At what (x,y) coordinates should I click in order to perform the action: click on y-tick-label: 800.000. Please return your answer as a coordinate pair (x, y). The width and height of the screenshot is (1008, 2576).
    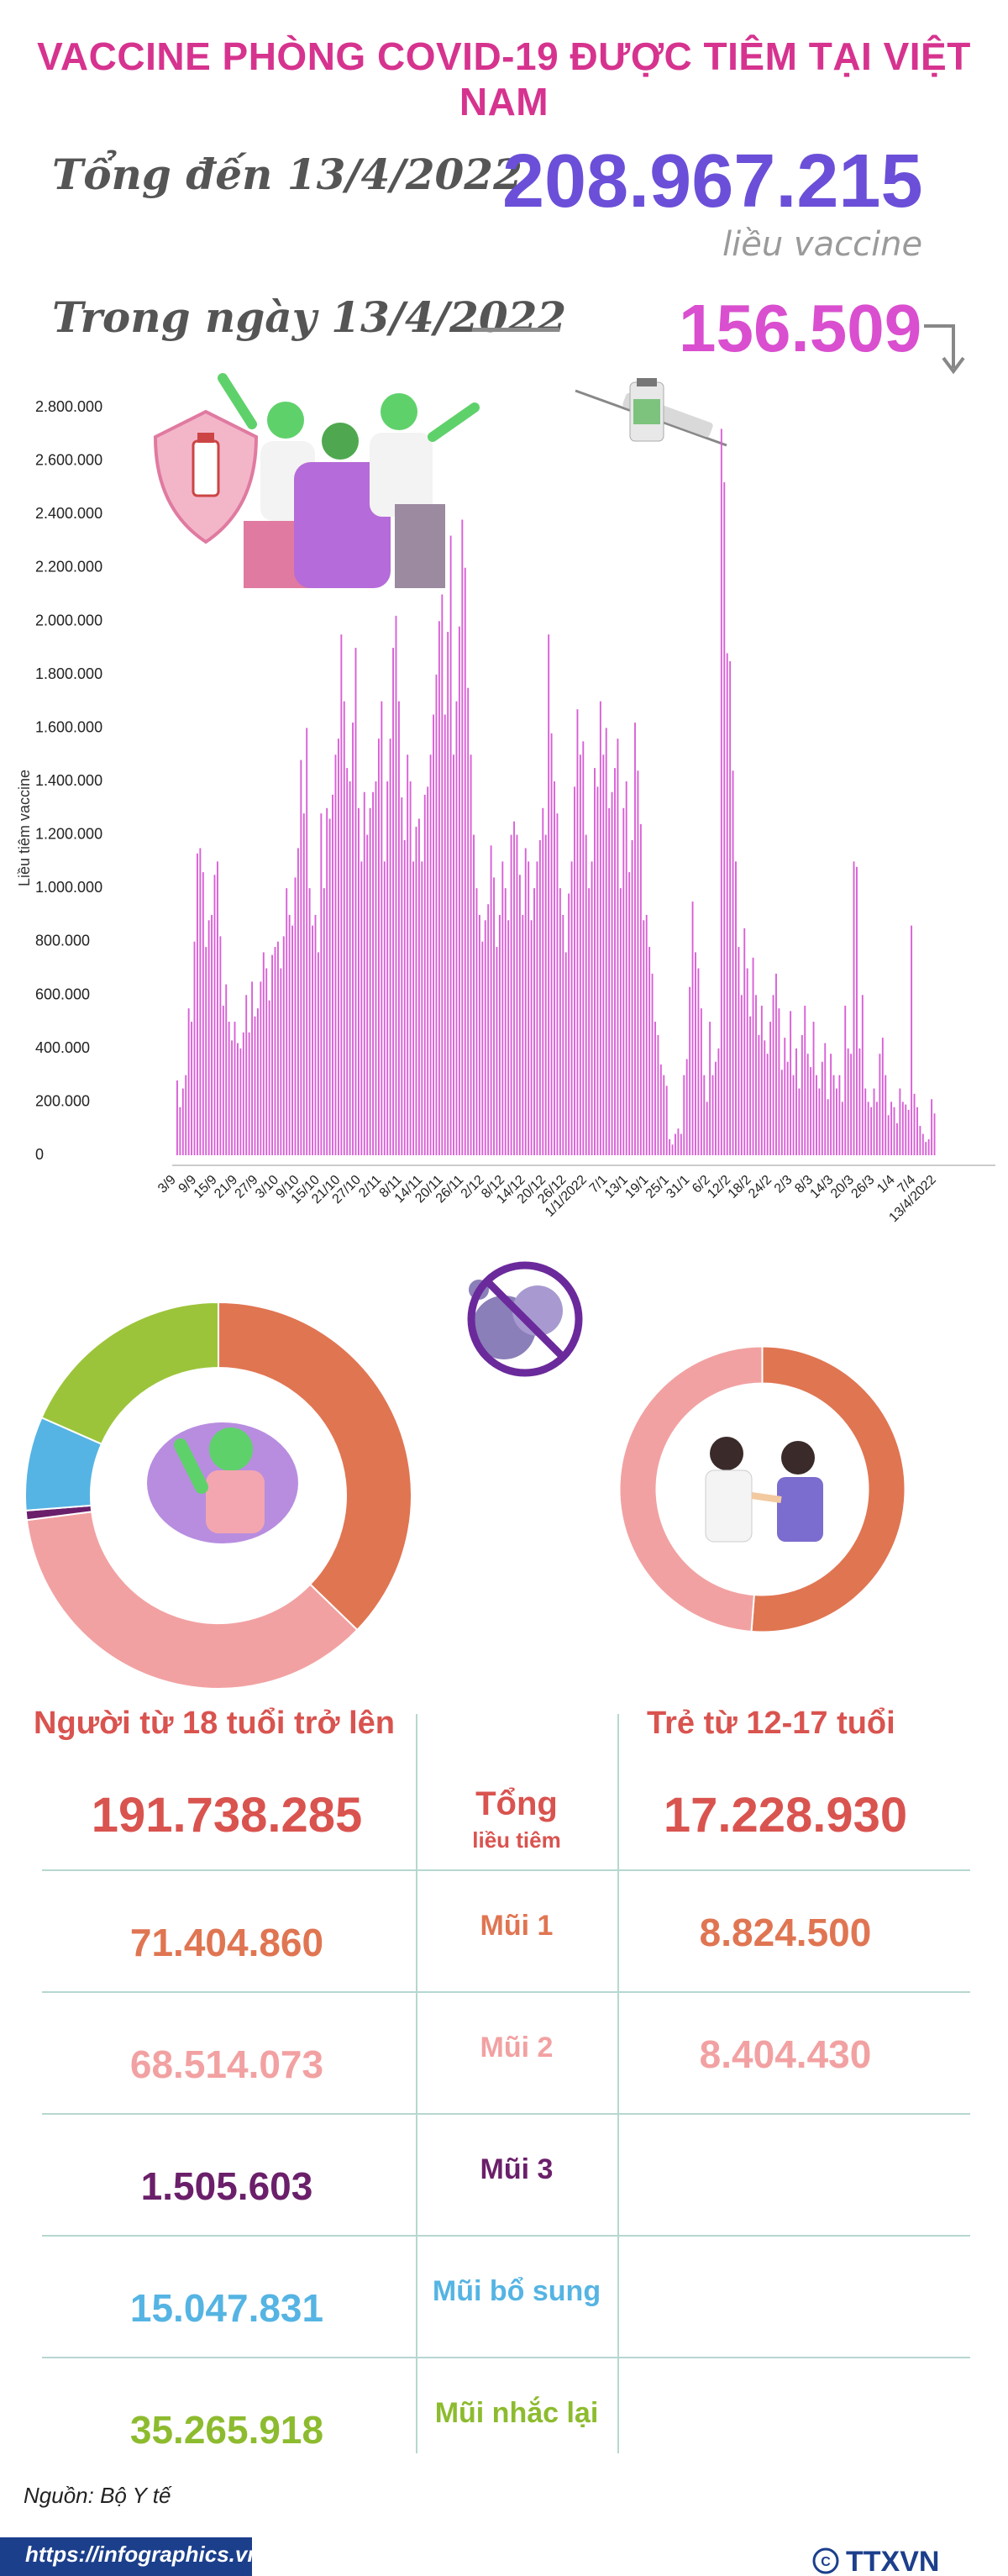
    Looking at the image, I should click on (62, 941).